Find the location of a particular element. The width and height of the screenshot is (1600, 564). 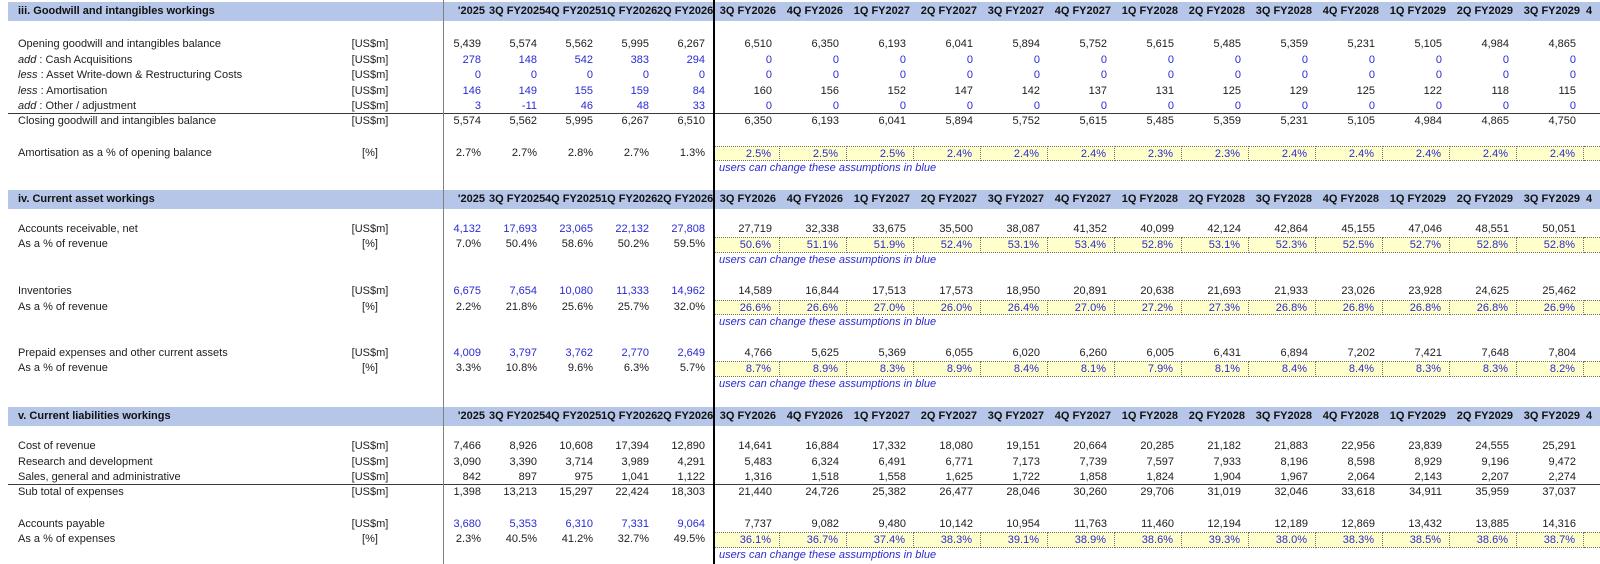

value-cell: 5,483 is located at coordinates (758, 461).